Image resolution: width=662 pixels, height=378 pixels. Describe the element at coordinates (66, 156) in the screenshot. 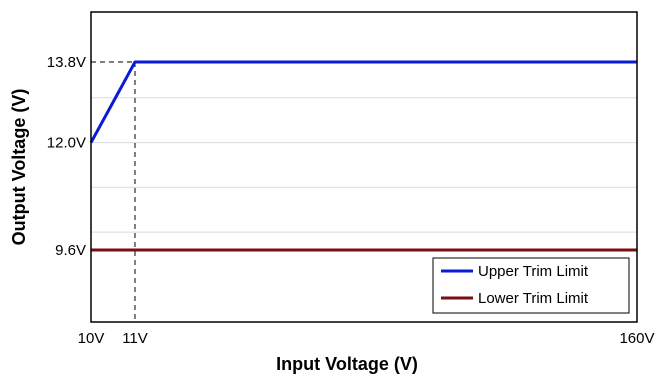

I see `y-tick-labels: 13.8V 12.0V 9.6V` at that location.